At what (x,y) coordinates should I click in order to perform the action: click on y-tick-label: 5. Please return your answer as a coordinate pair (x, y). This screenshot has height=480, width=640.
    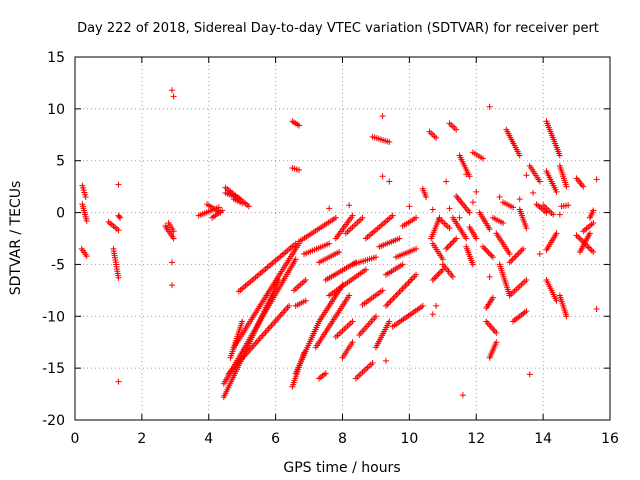
    Looking at the image, I should click on (60, 162).